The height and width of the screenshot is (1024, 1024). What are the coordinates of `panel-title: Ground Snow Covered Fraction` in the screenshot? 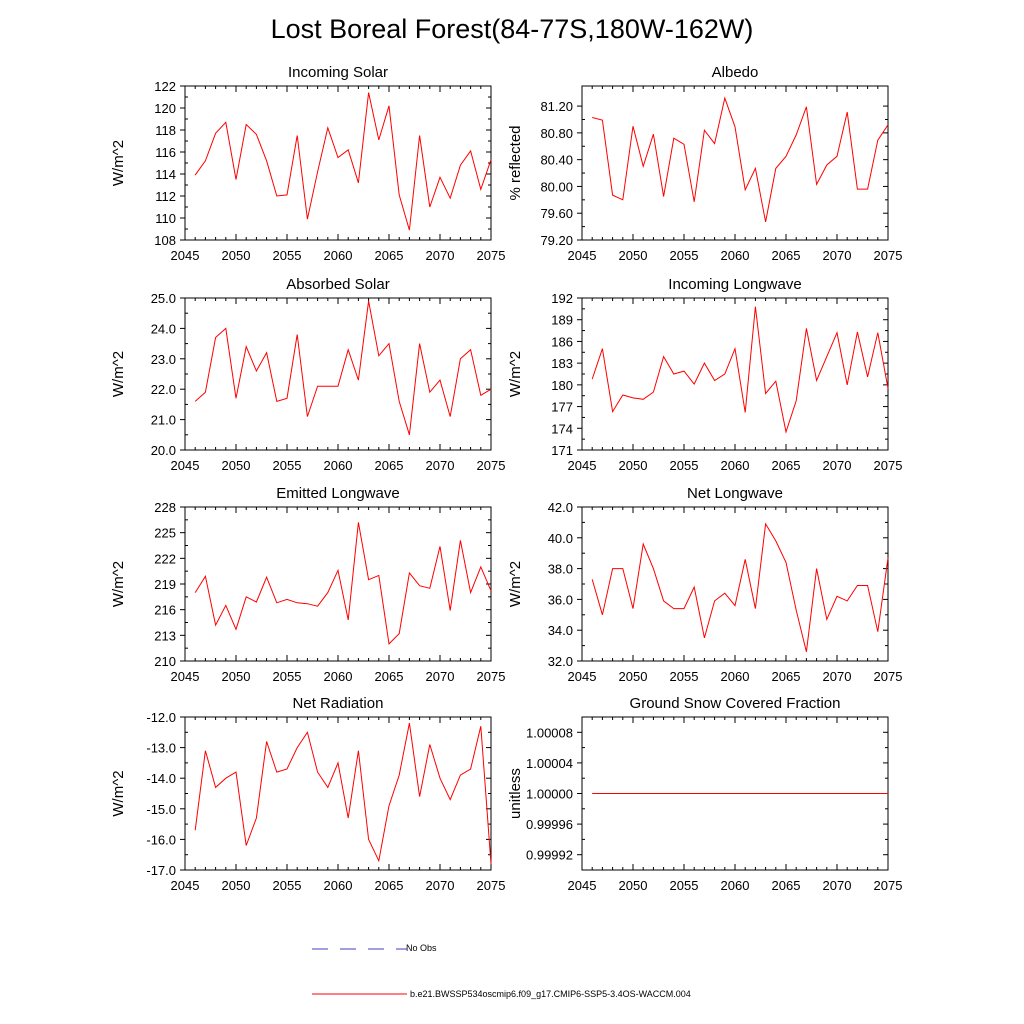 It's located at (735, 703).